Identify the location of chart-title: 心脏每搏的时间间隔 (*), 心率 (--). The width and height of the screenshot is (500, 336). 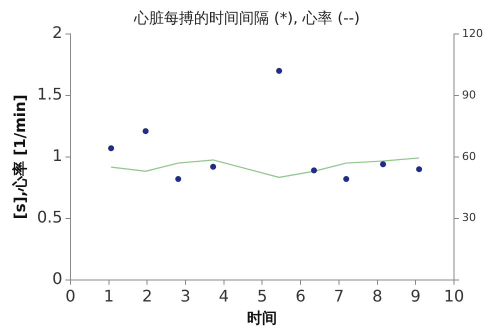
(246, 17).